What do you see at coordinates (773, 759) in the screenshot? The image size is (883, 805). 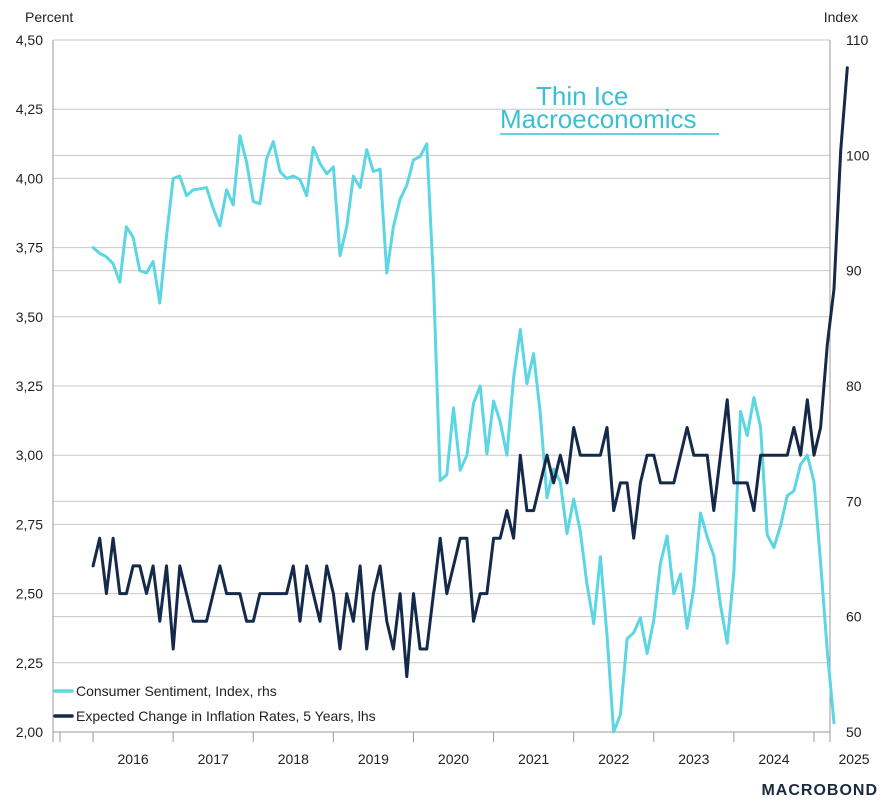 I see `x-tick-label: 2024` at bounding box center [773, 759].